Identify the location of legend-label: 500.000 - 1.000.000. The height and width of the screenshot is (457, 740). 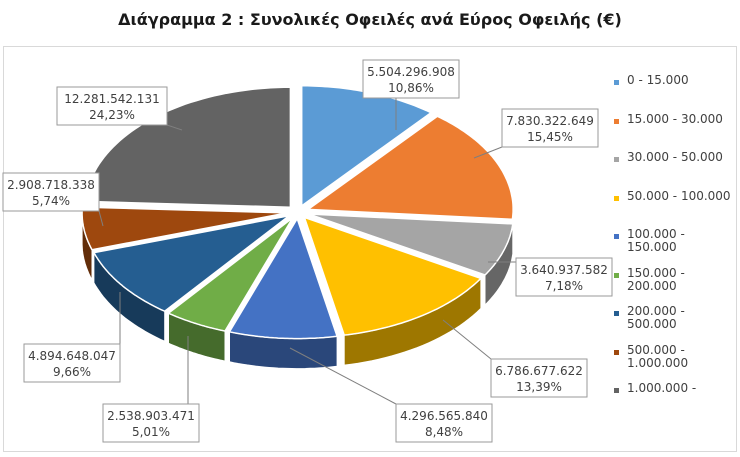
(658, 356).